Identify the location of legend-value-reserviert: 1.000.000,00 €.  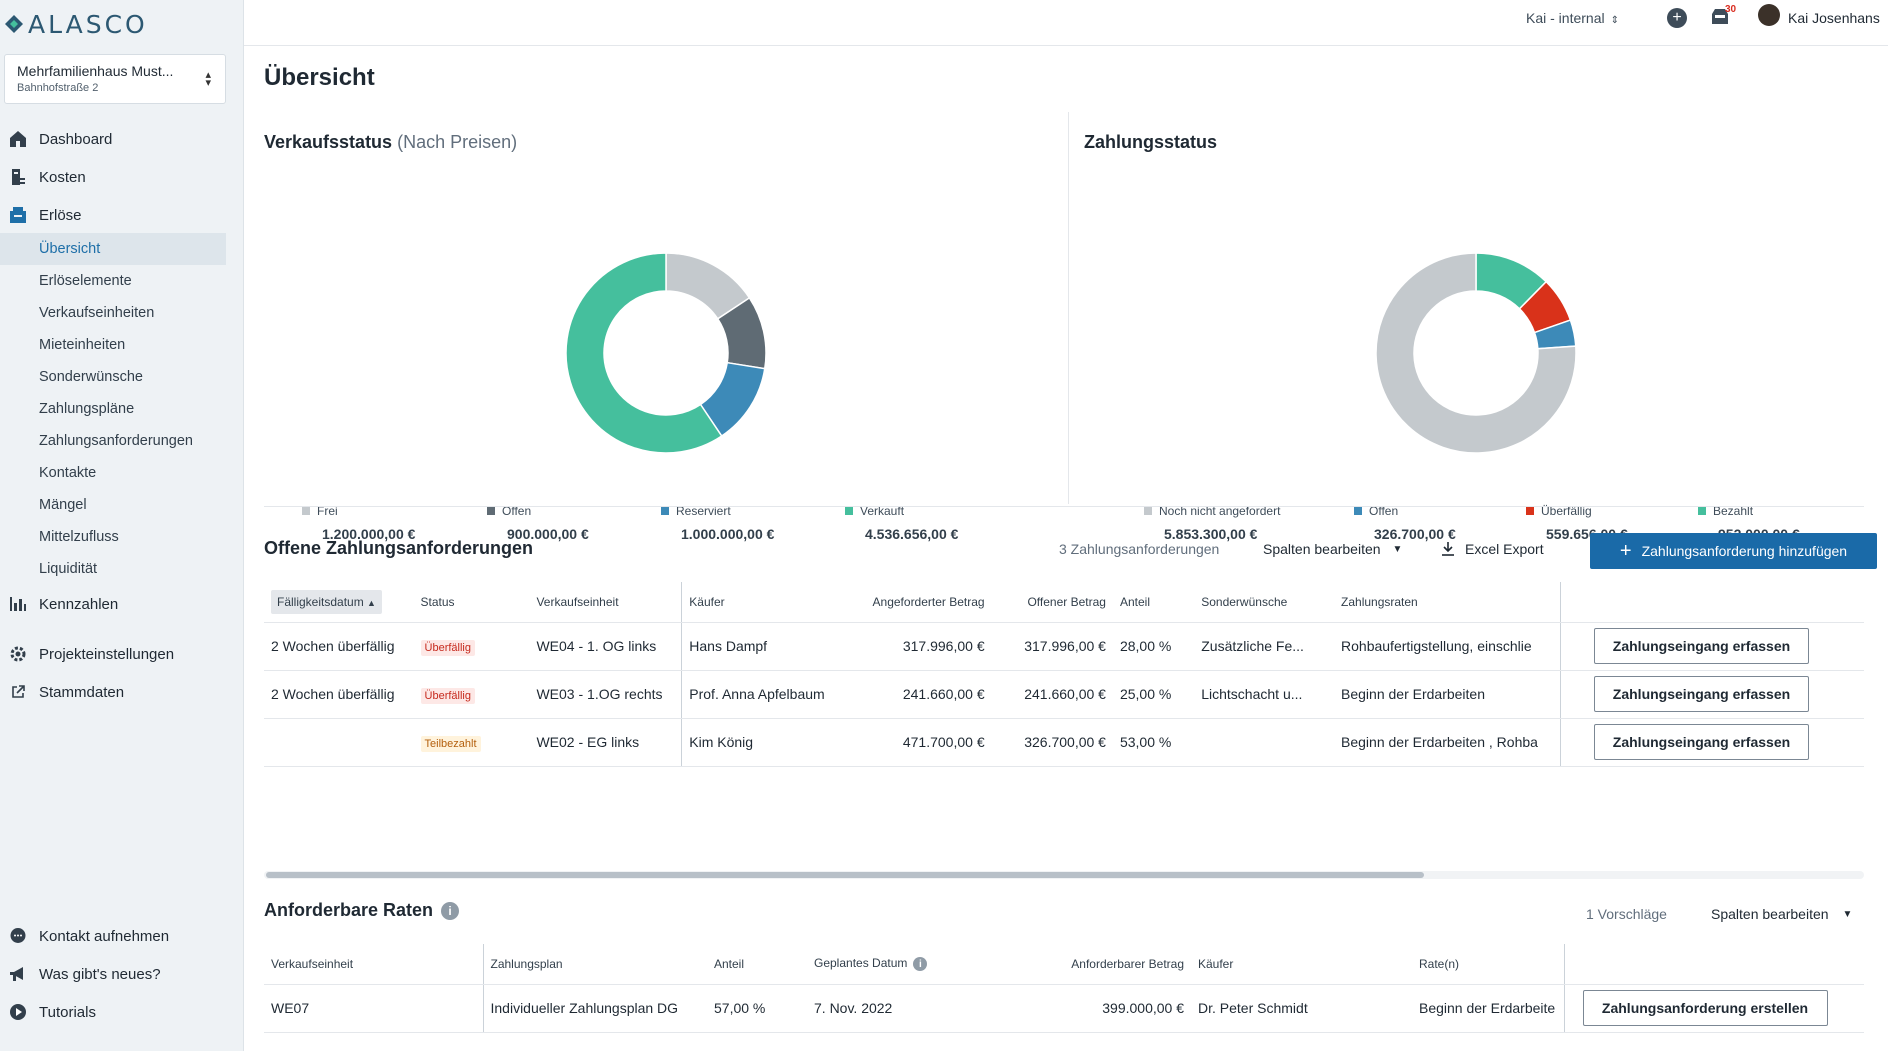
(728, 534).